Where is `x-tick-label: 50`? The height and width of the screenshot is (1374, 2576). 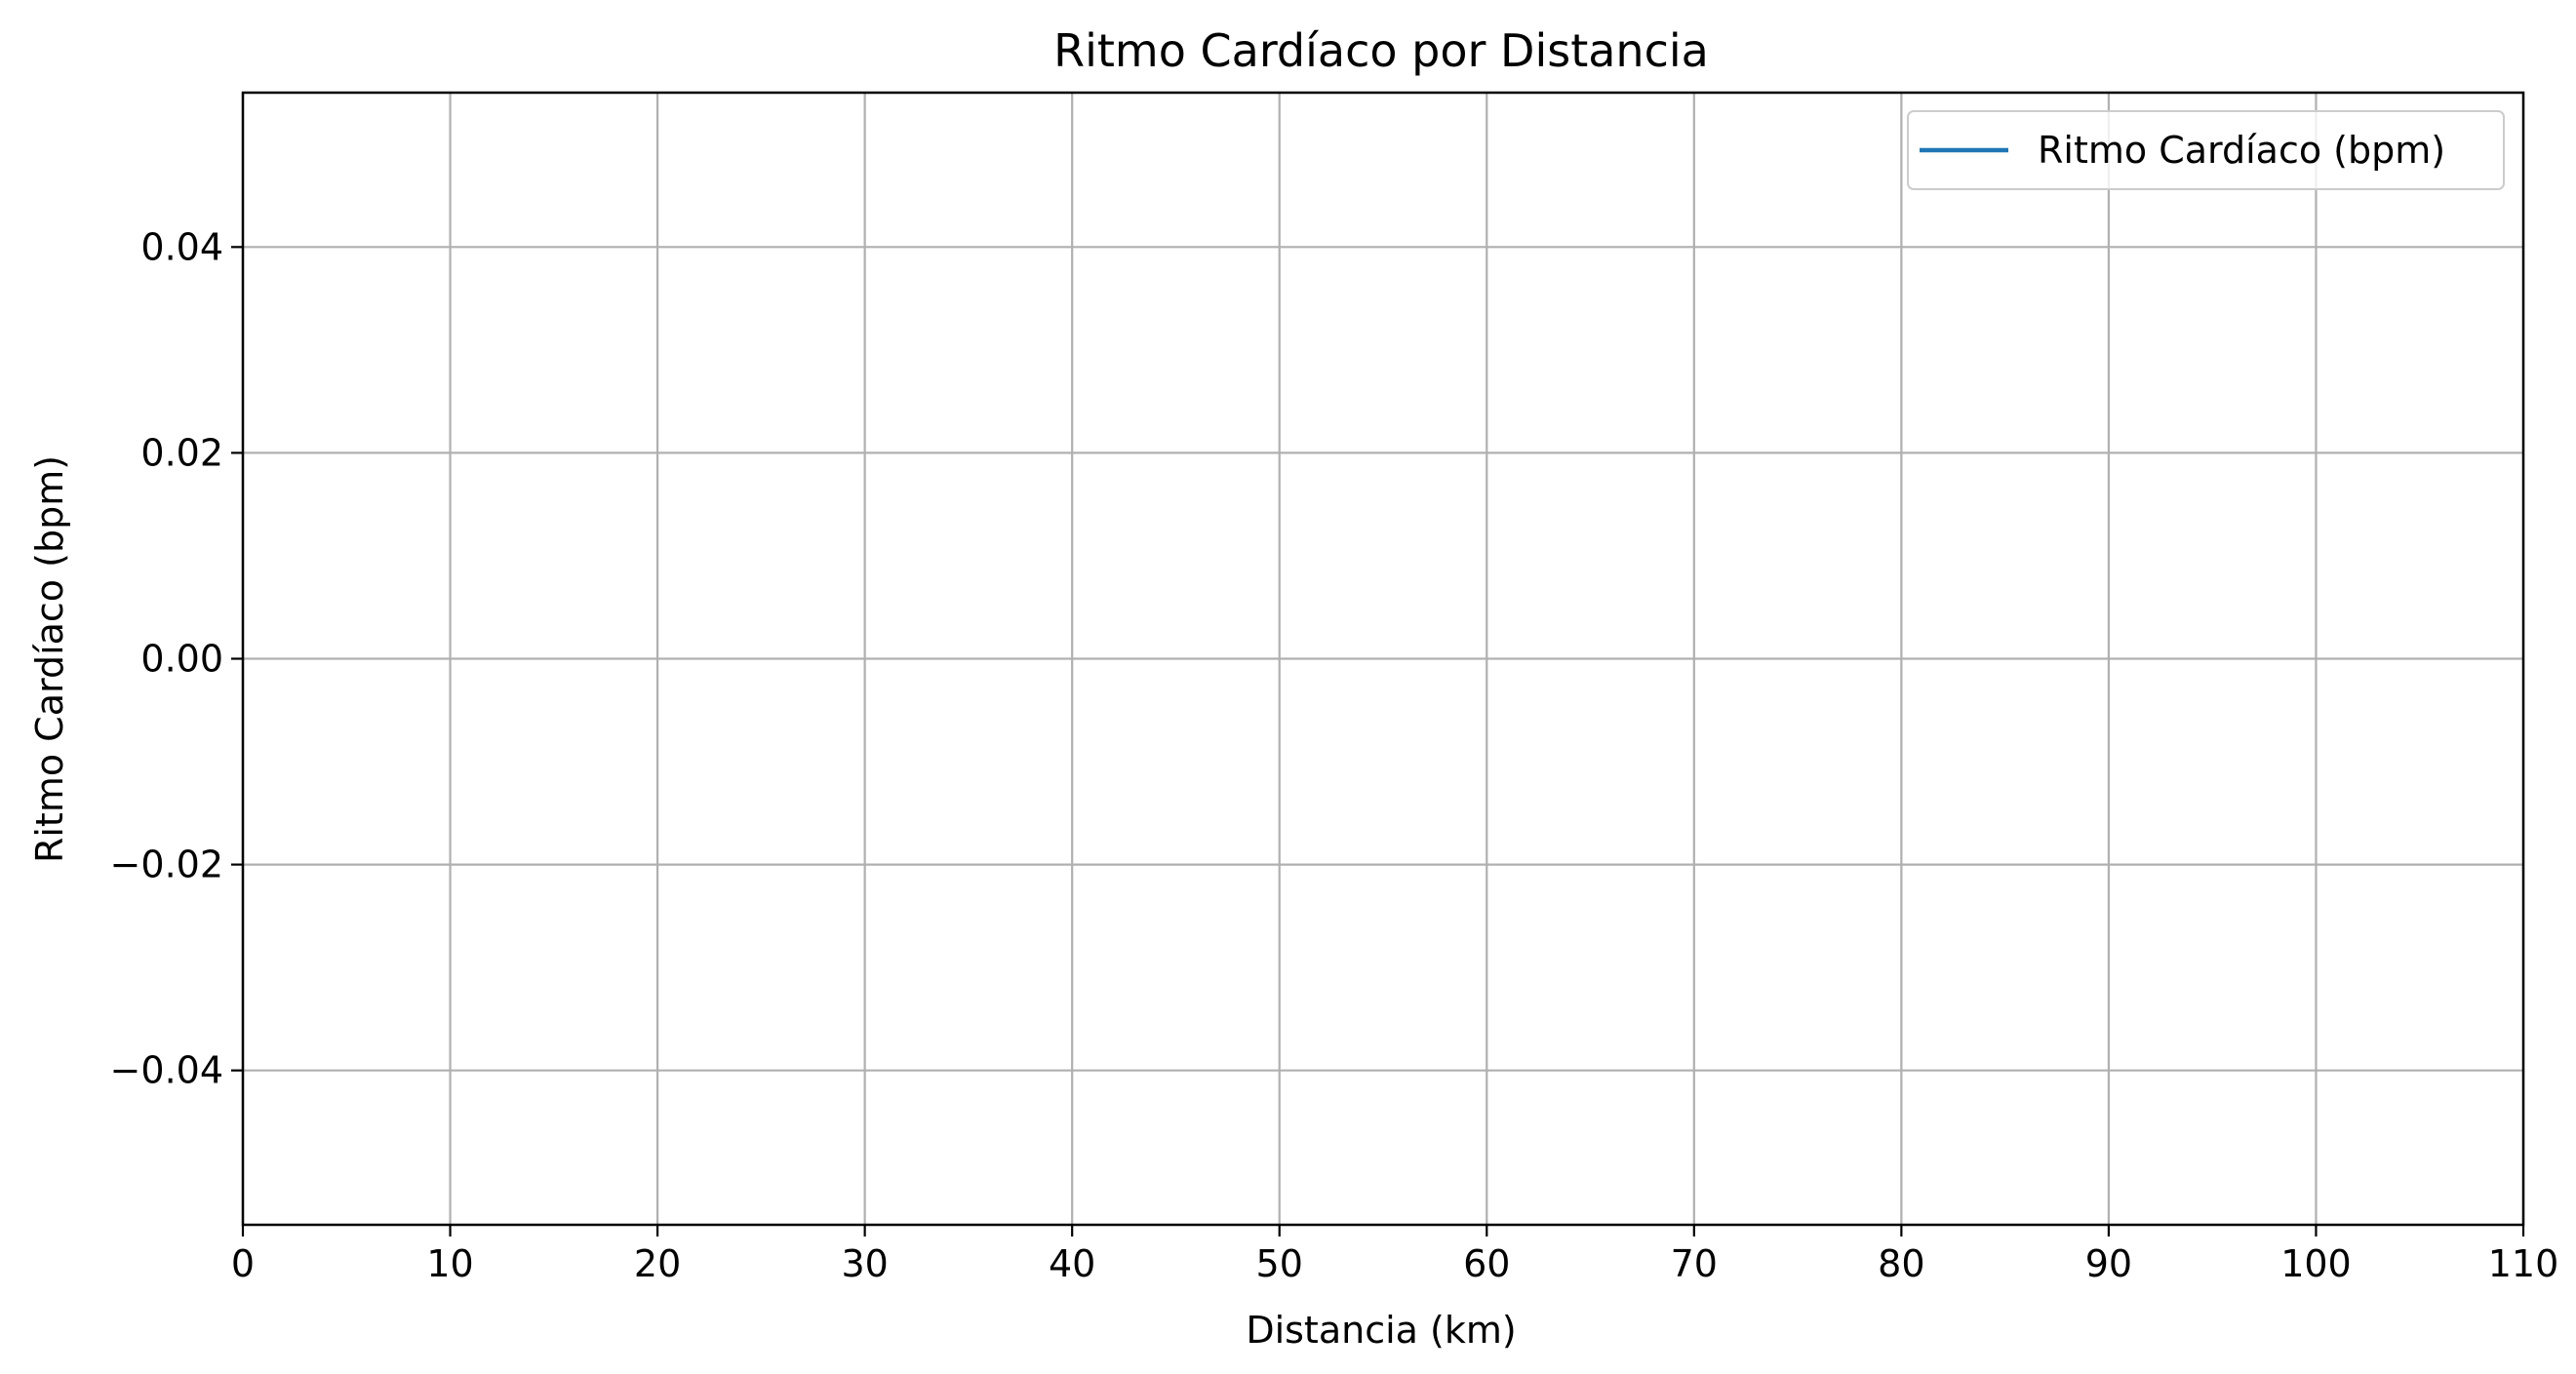 x-tick-label: 50 is located at coordinates (1279, 1263).